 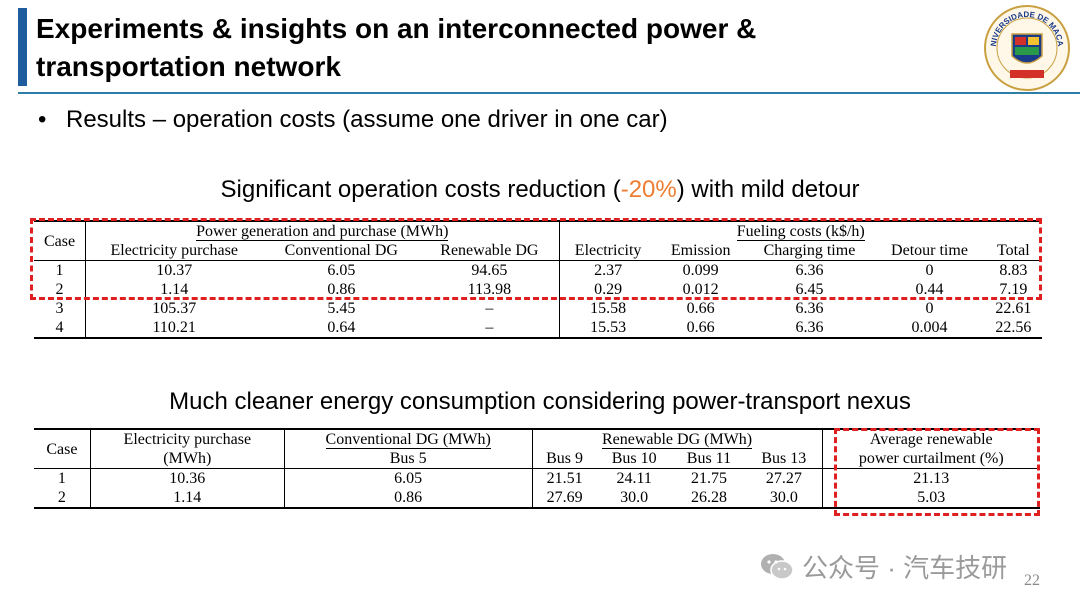 I want to click on col-header: Total, so click(x=1013, y=250).